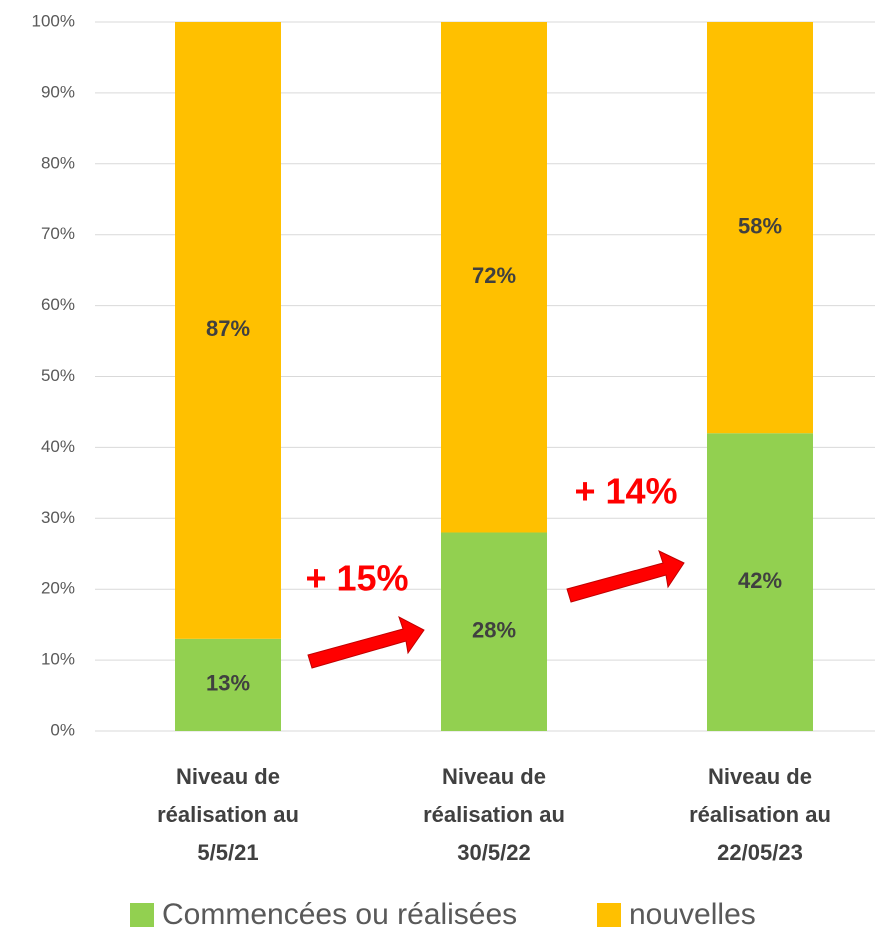 The width and height of the screenshot is (879, 934). Describe the element at coordinates (58, 233) in the screenshot. I see `y-tick-label: 70%` at that location.